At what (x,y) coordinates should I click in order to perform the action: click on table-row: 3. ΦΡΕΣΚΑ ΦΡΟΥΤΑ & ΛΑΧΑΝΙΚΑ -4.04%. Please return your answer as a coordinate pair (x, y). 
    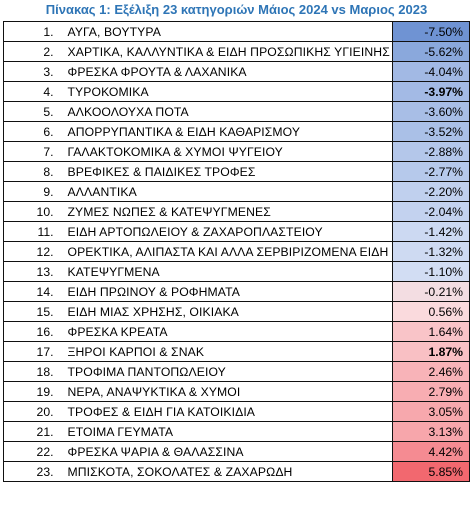
    Looking at the image, I should click on (236, 71).